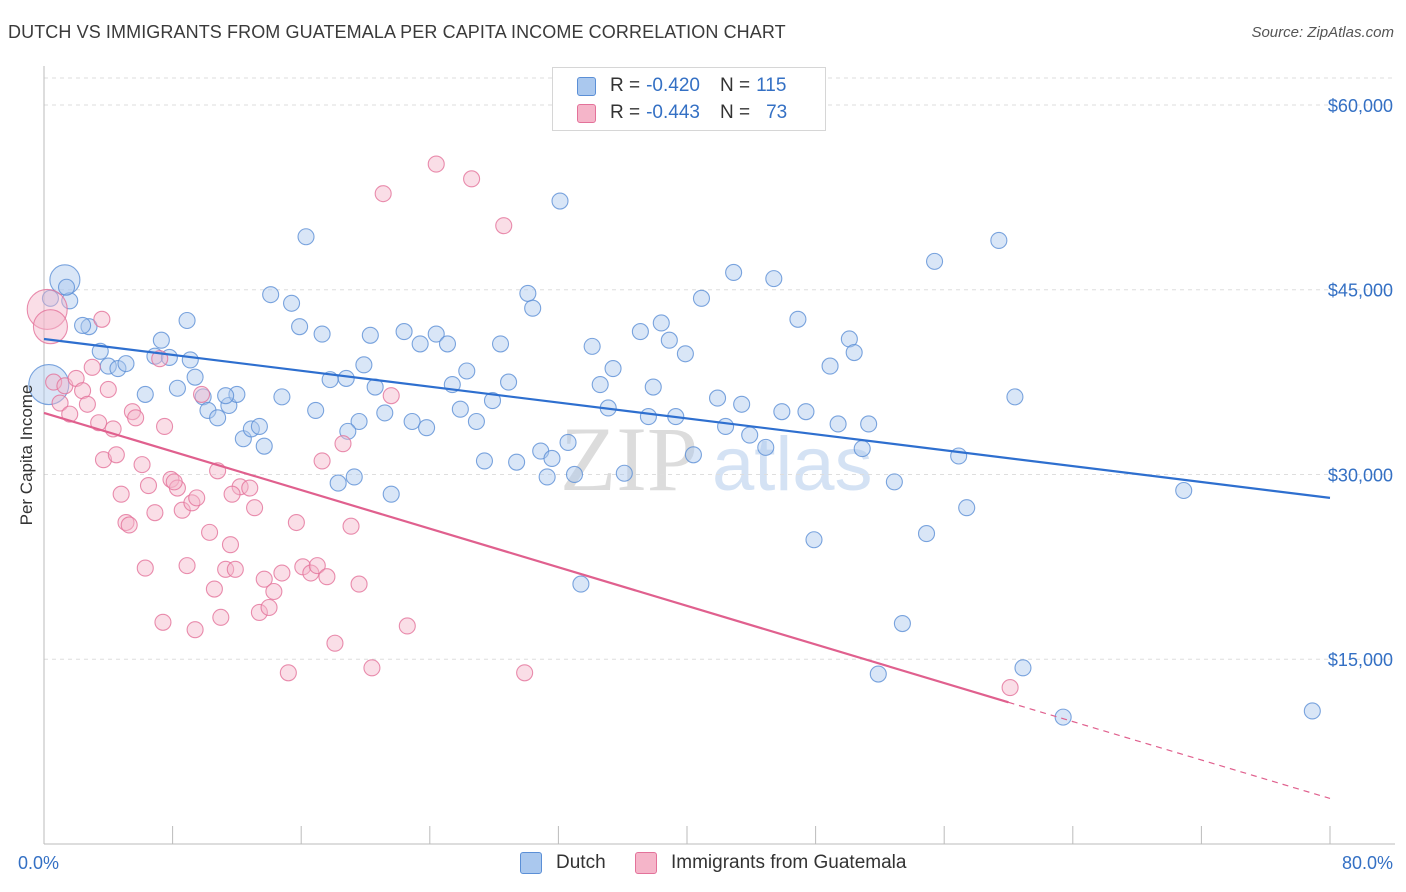 Image resolution: width=1406 pixels, height=892 pixels. I want to click on x-tick-label-min: 0.0%, so click(38, 863).